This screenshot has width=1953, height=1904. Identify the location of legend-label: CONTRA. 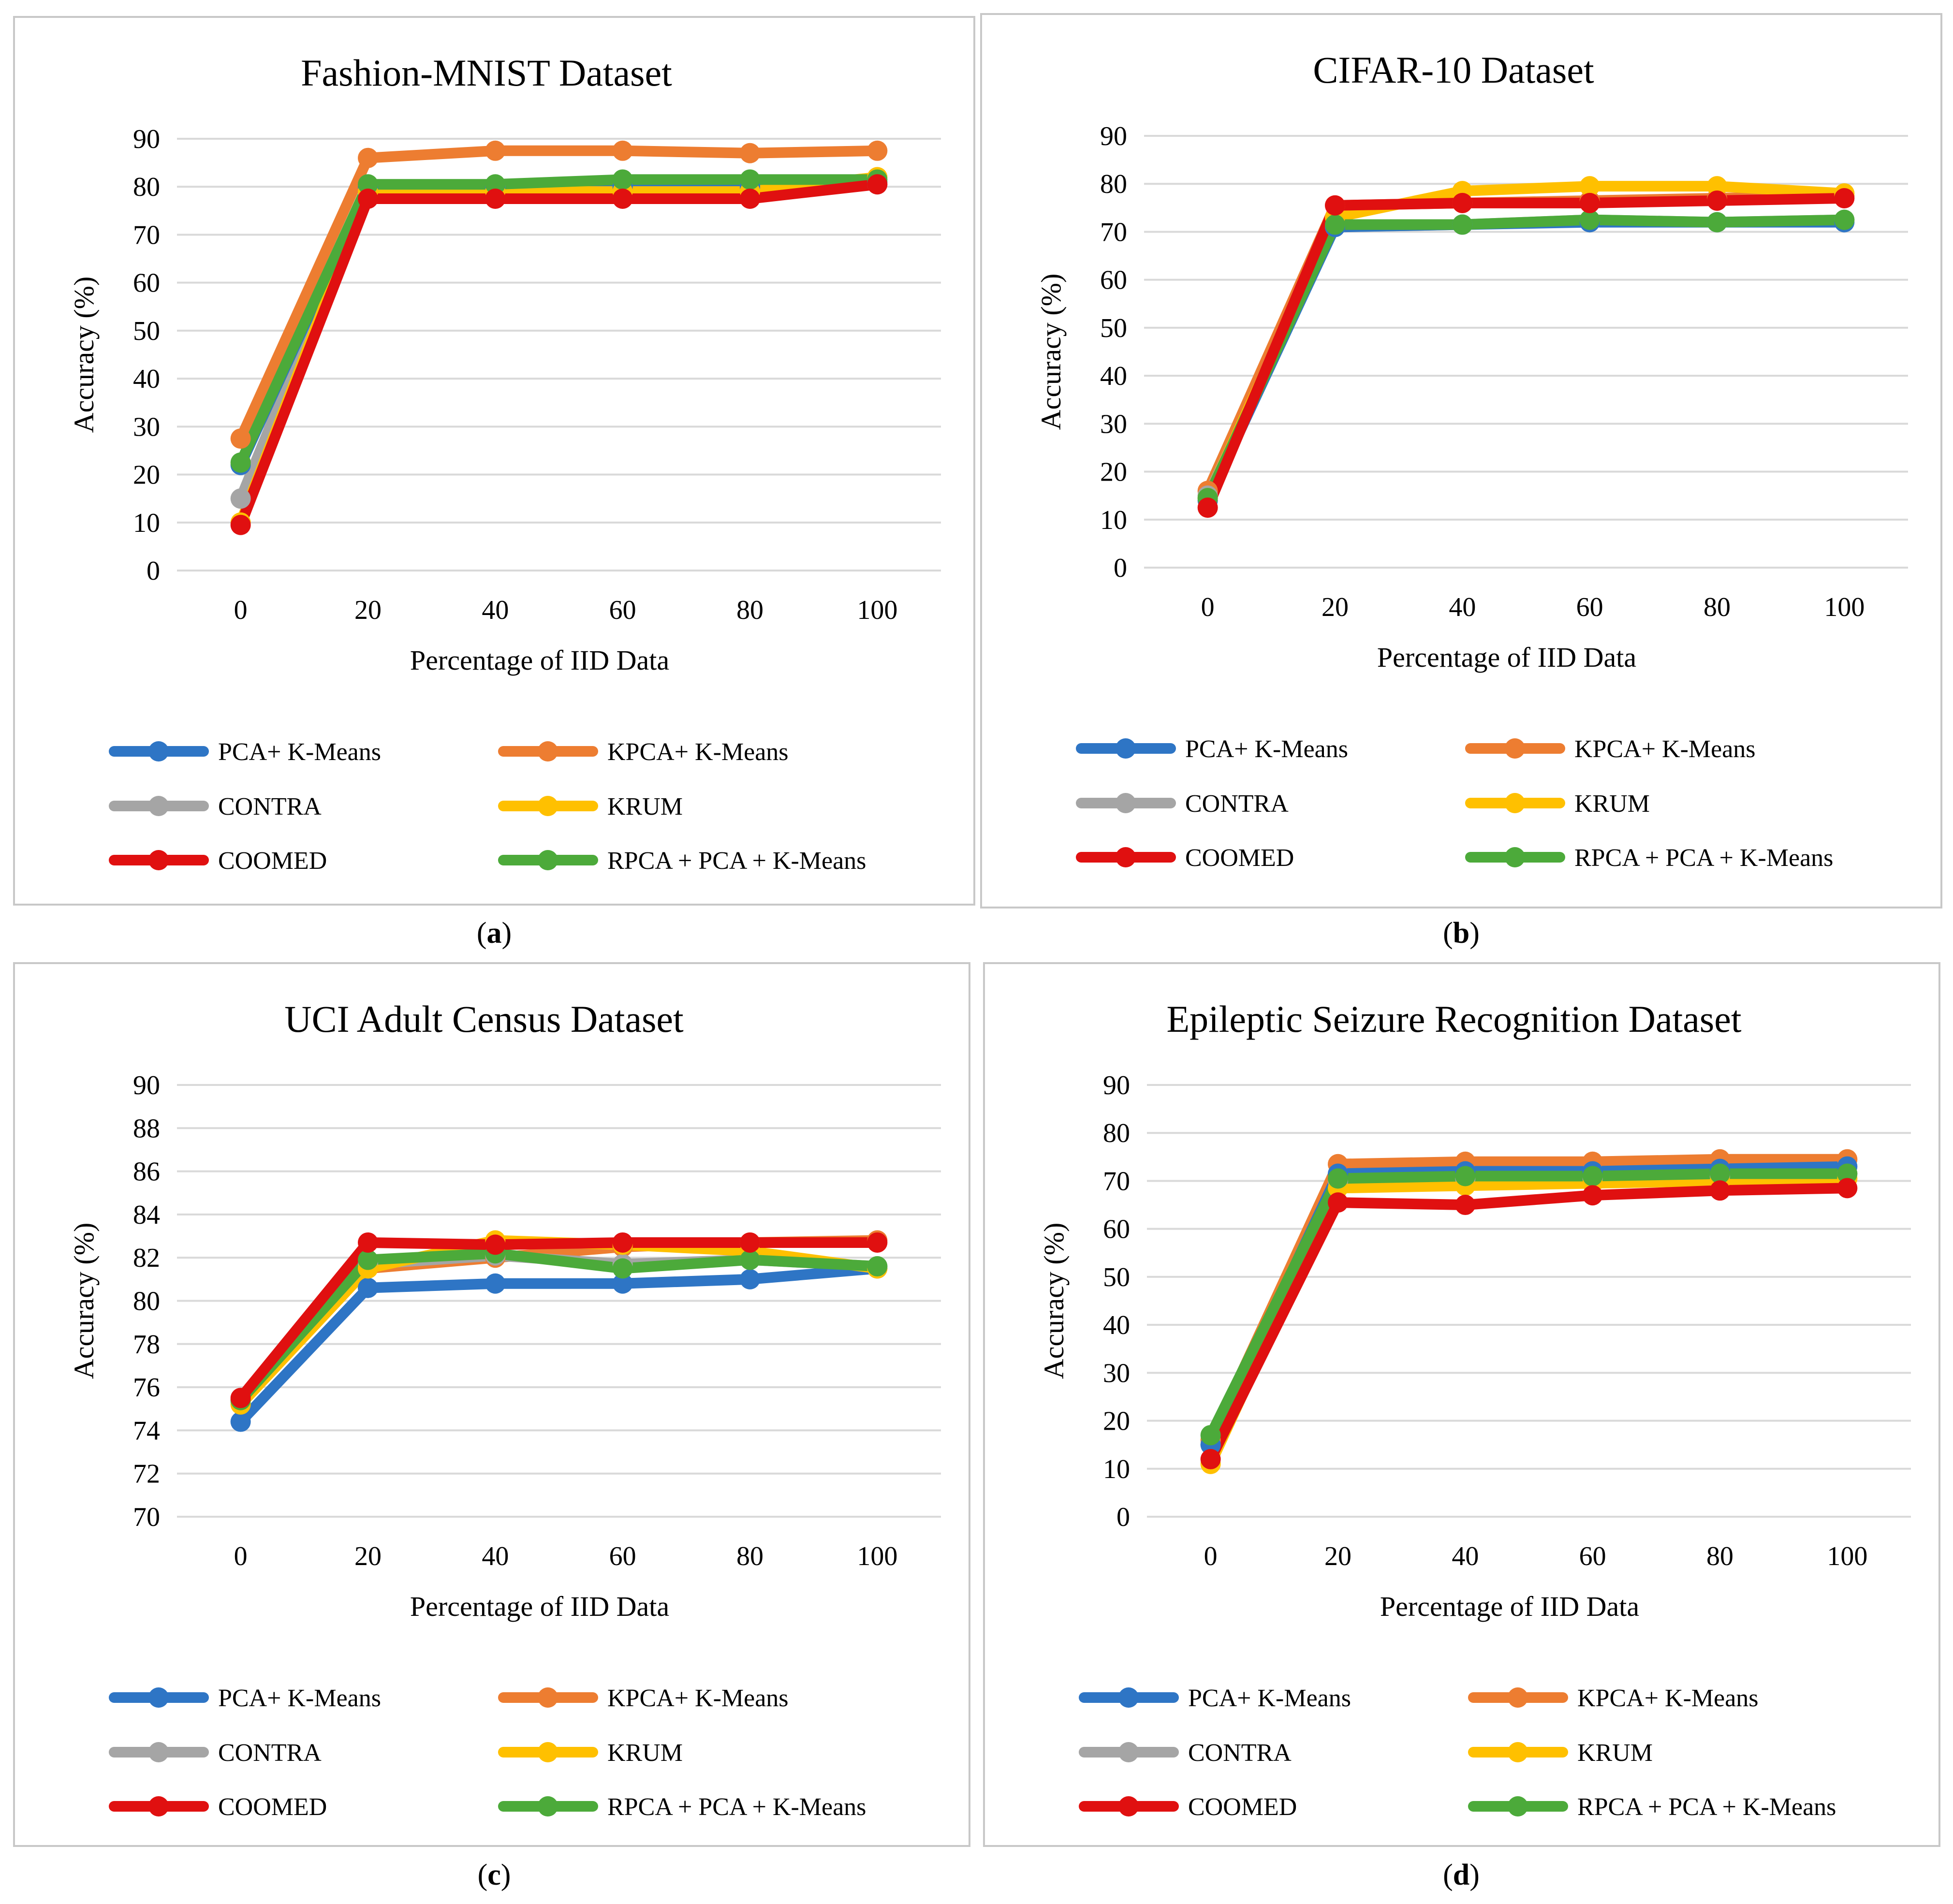
(1237, 804).